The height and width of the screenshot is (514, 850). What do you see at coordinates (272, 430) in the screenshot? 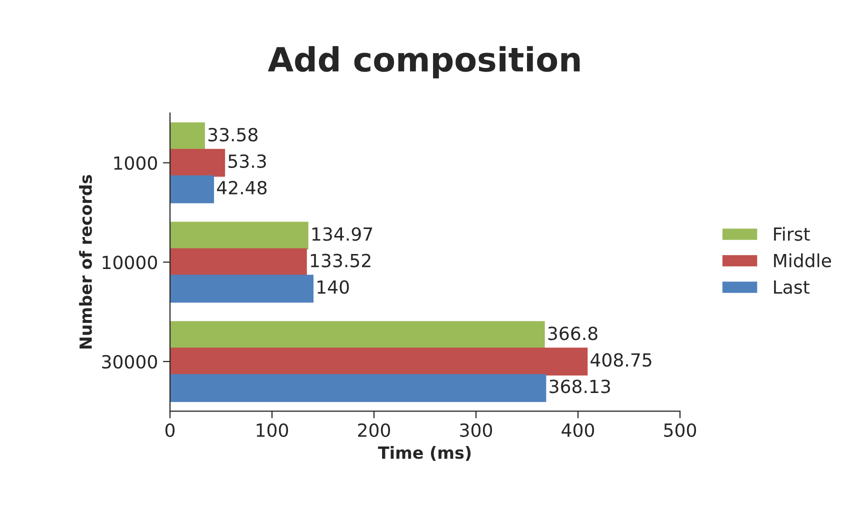
I see `x-tick-label: 100` at bounding box center [272, 430].